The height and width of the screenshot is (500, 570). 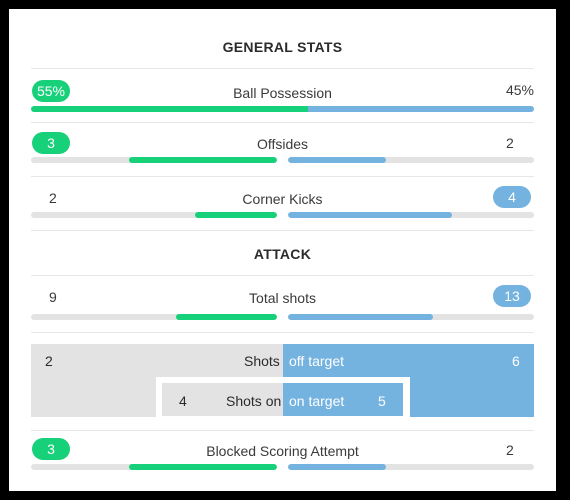 I want to click on total-shots-away-bar, so click(x=411, y=317).